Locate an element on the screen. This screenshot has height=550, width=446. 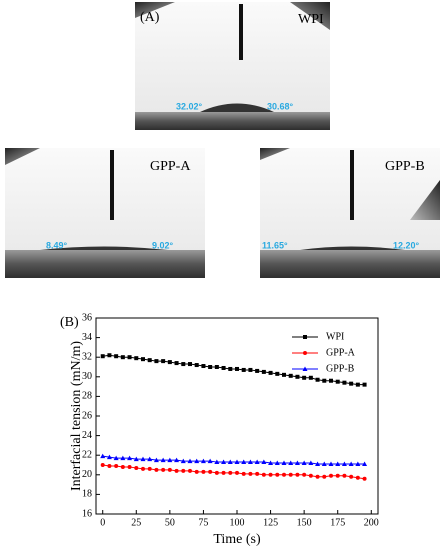
y-tick-label: 34 is located at coordinates (87, 337).